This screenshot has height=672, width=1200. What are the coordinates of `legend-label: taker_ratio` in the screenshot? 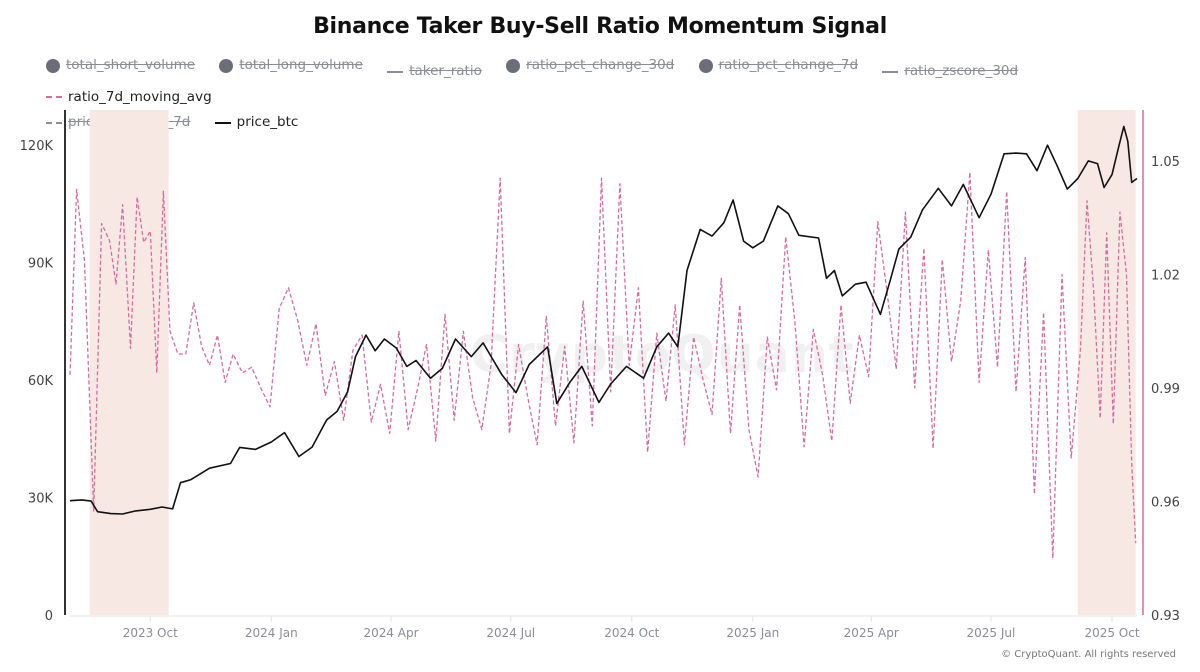 It's located at (445, 71).